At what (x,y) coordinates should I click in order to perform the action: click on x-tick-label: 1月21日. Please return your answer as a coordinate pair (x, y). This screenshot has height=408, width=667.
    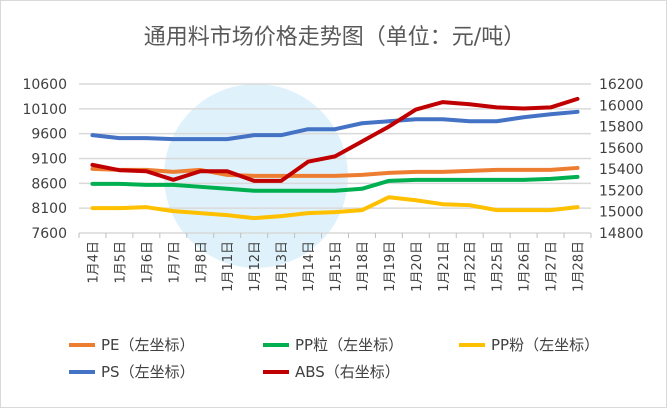
    Looking at the image, I should click on (444, 266).